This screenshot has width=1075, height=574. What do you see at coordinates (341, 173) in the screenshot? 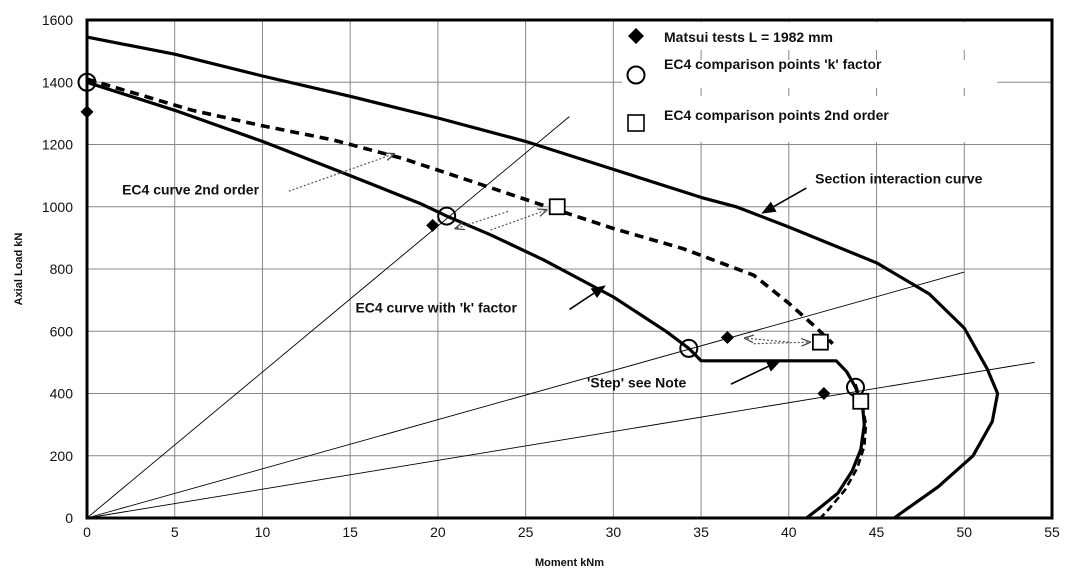
I see `arrow-ec4-2nd-arrow` at bounding box center [341, 173].